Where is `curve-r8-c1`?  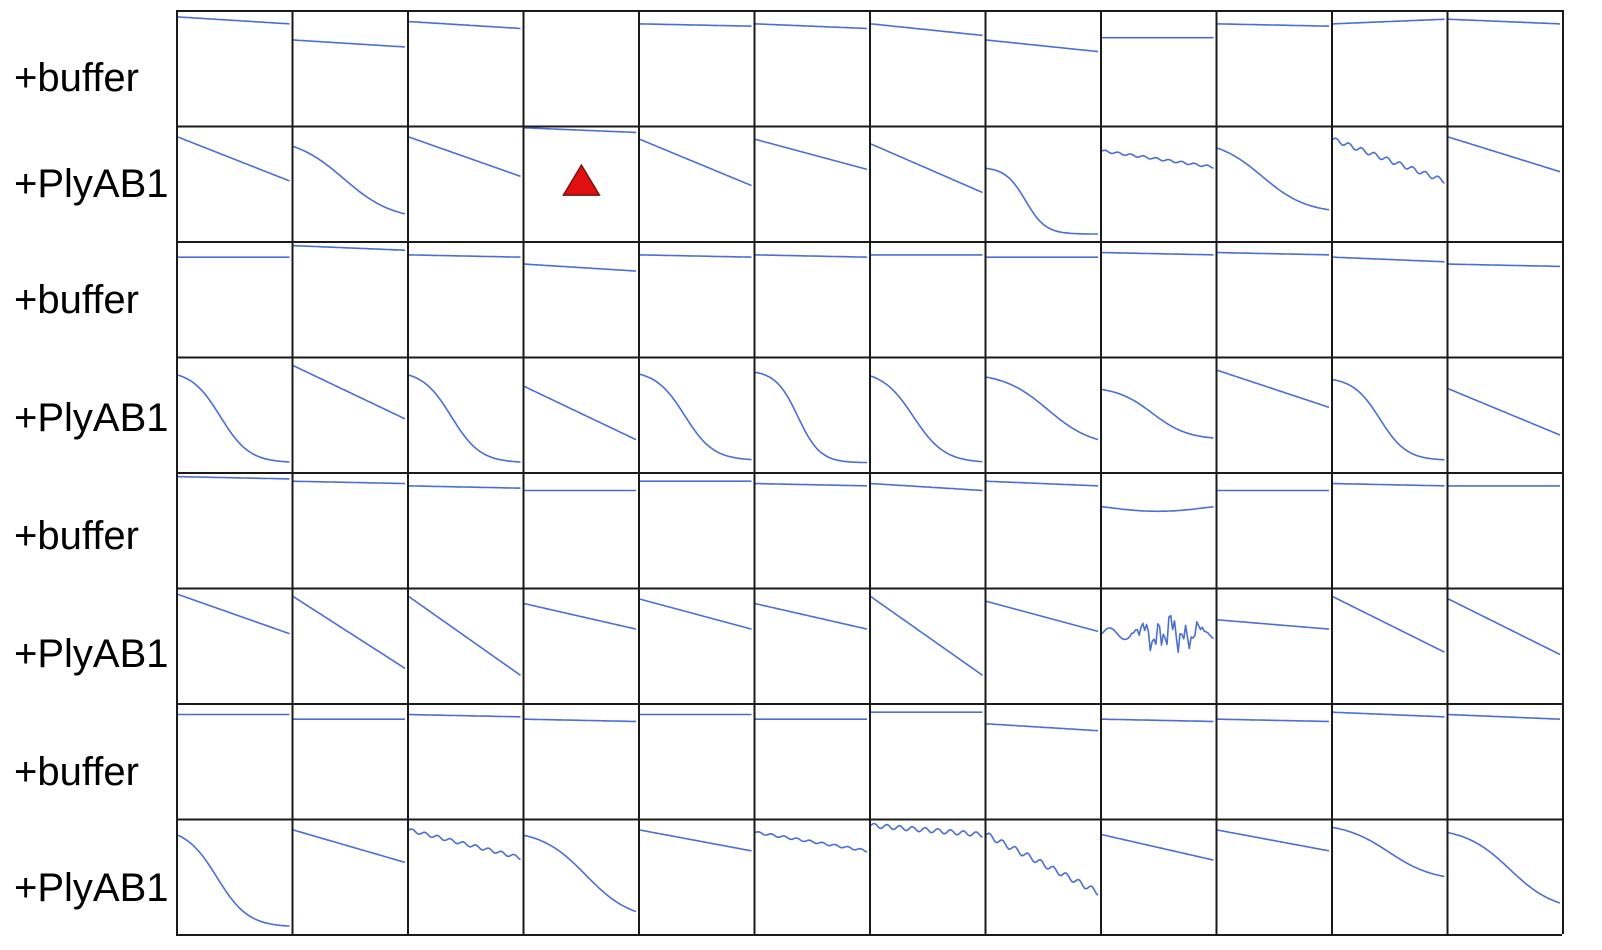 curve-r8-c1 is located at coordinates (233, 880).